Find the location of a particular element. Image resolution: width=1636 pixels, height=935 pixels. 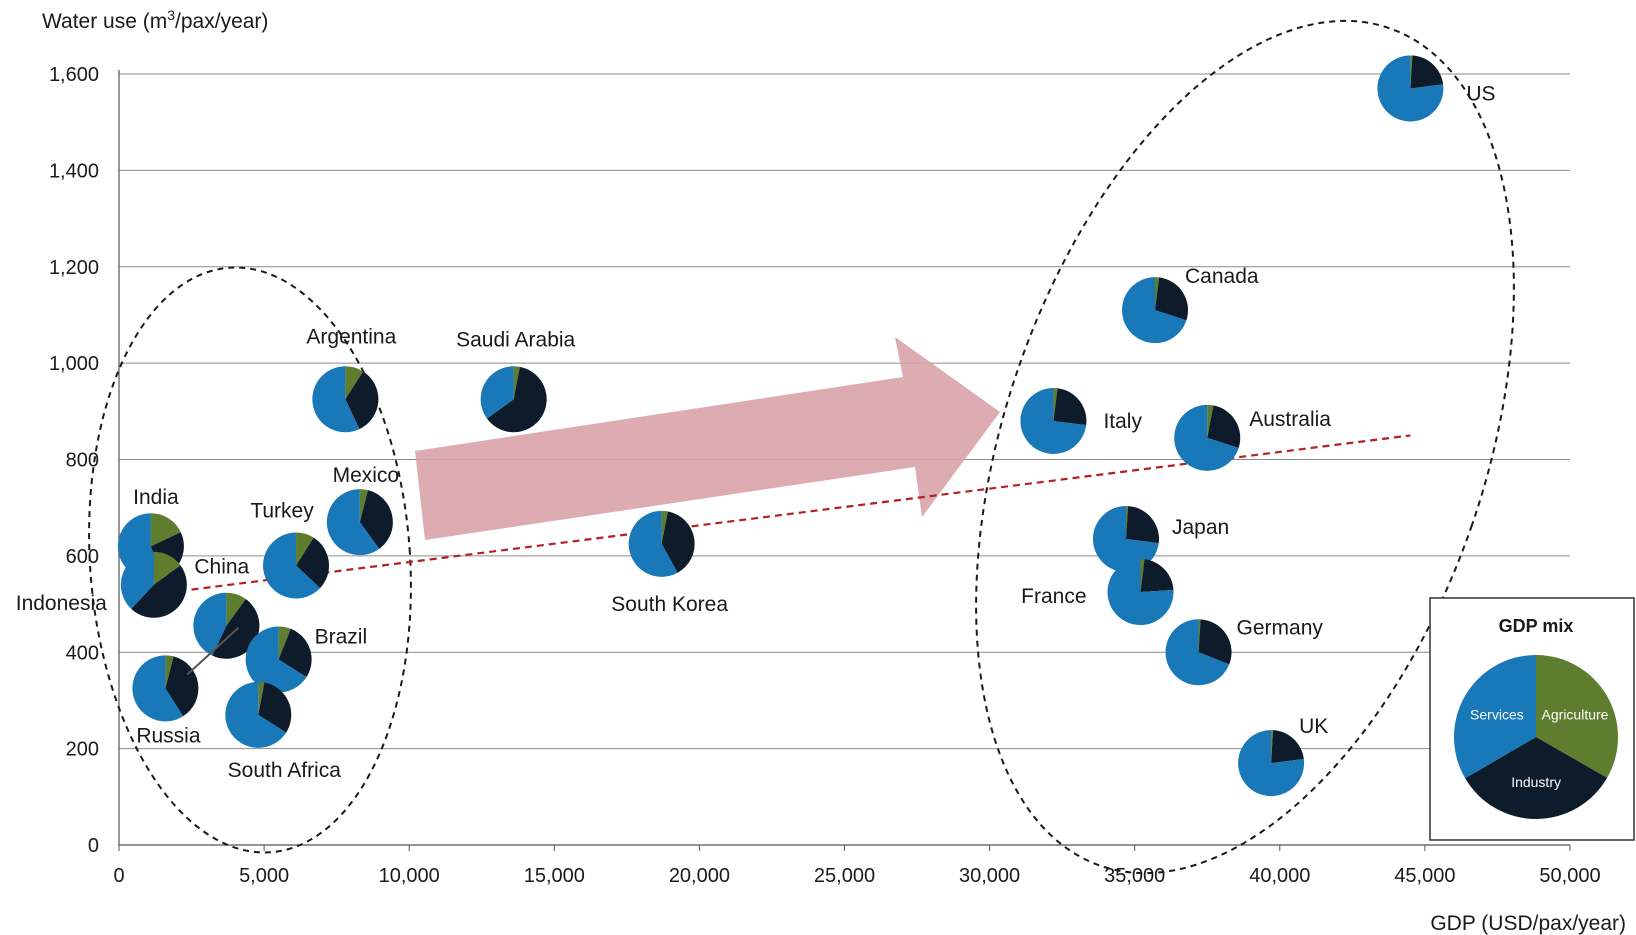

y-tick-label: 0 is located at coordinates (93, 846).